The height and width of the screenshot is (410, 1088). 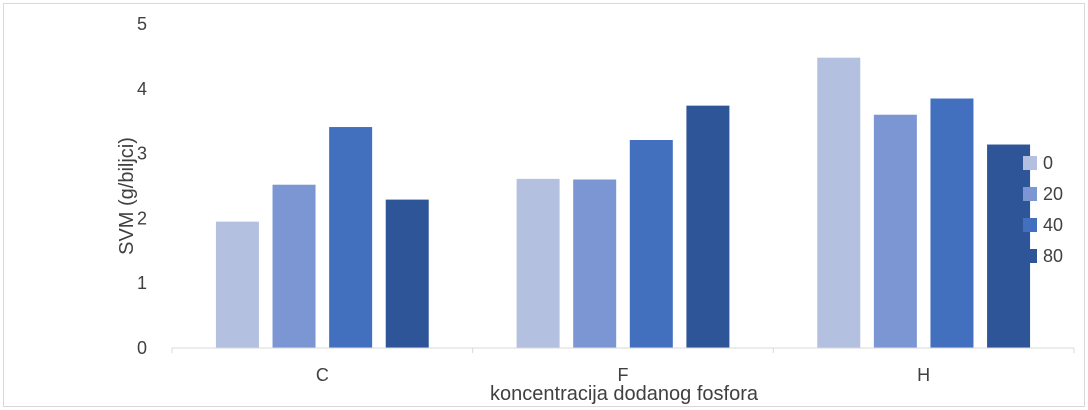 I want to click on y-tick-label: 2, so click(x=142, y=218).